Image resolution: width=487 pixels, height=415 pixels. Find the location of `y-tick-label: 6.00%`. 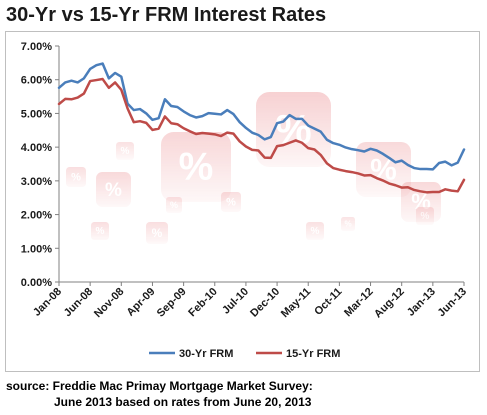

y-tick-label: 6.00% is located at coordinates (36, 81).